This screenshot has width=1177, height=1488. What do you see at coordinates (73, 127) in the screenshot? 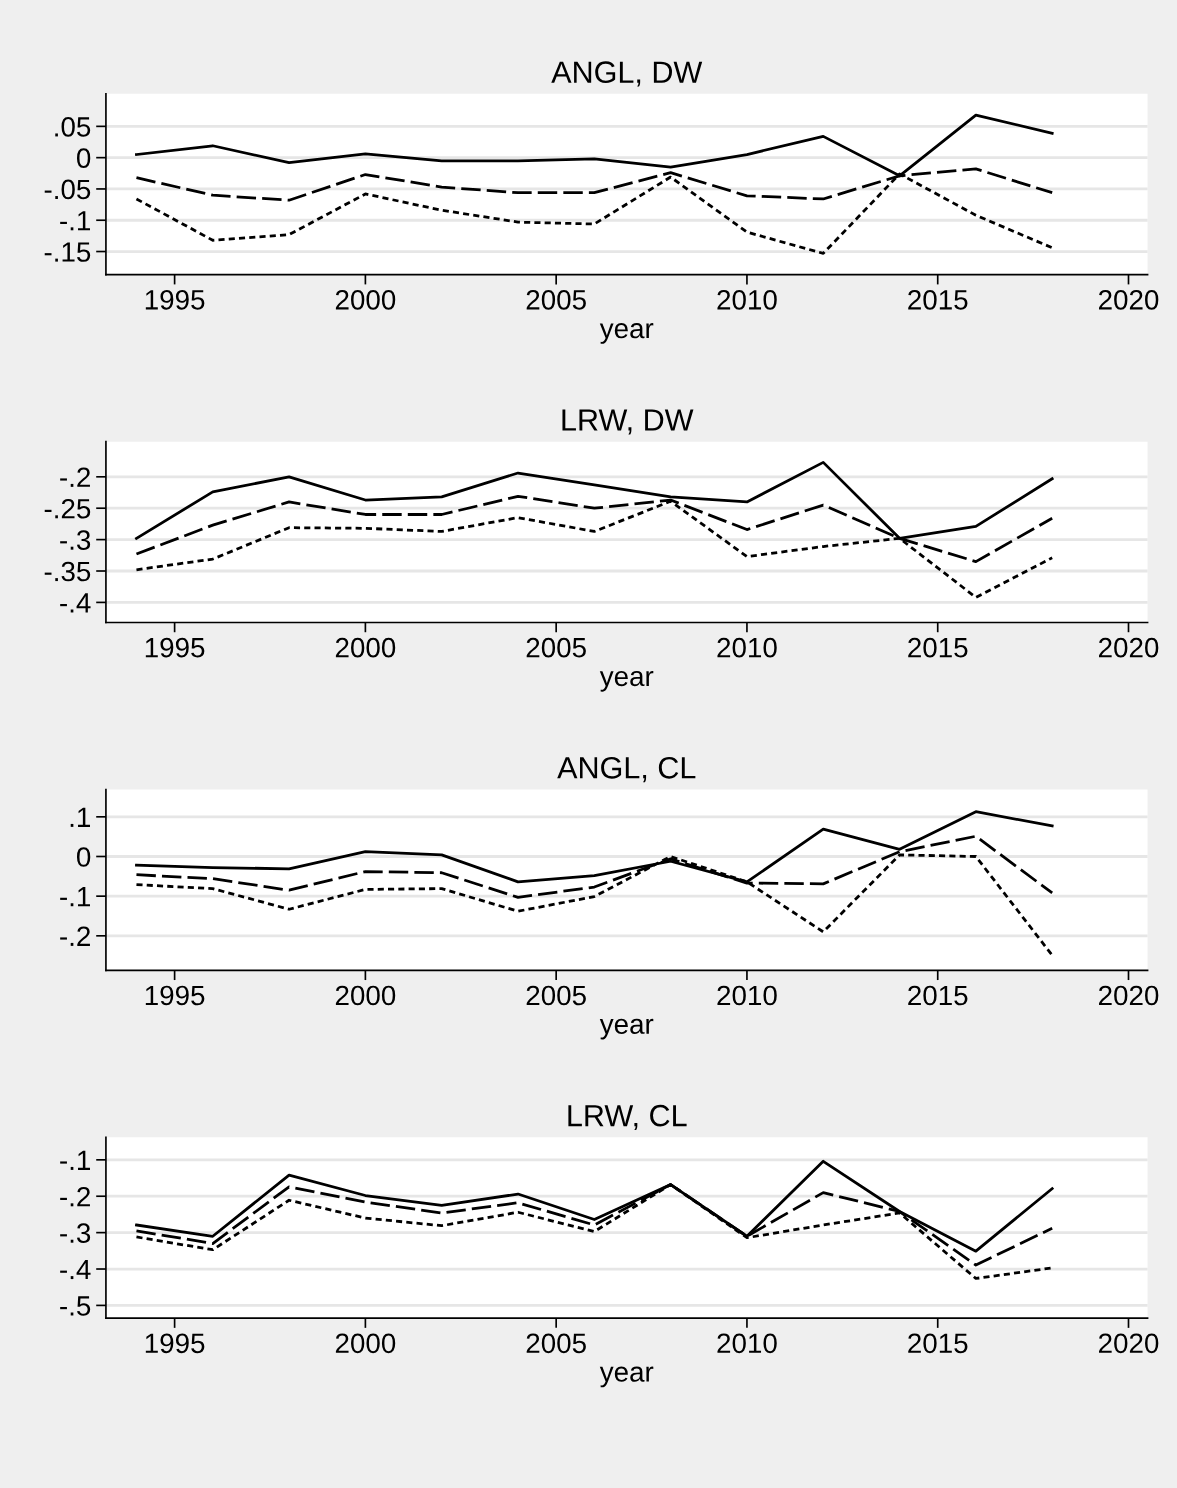
I see `y-tick-label: .05` at bounding box center [73, 127].